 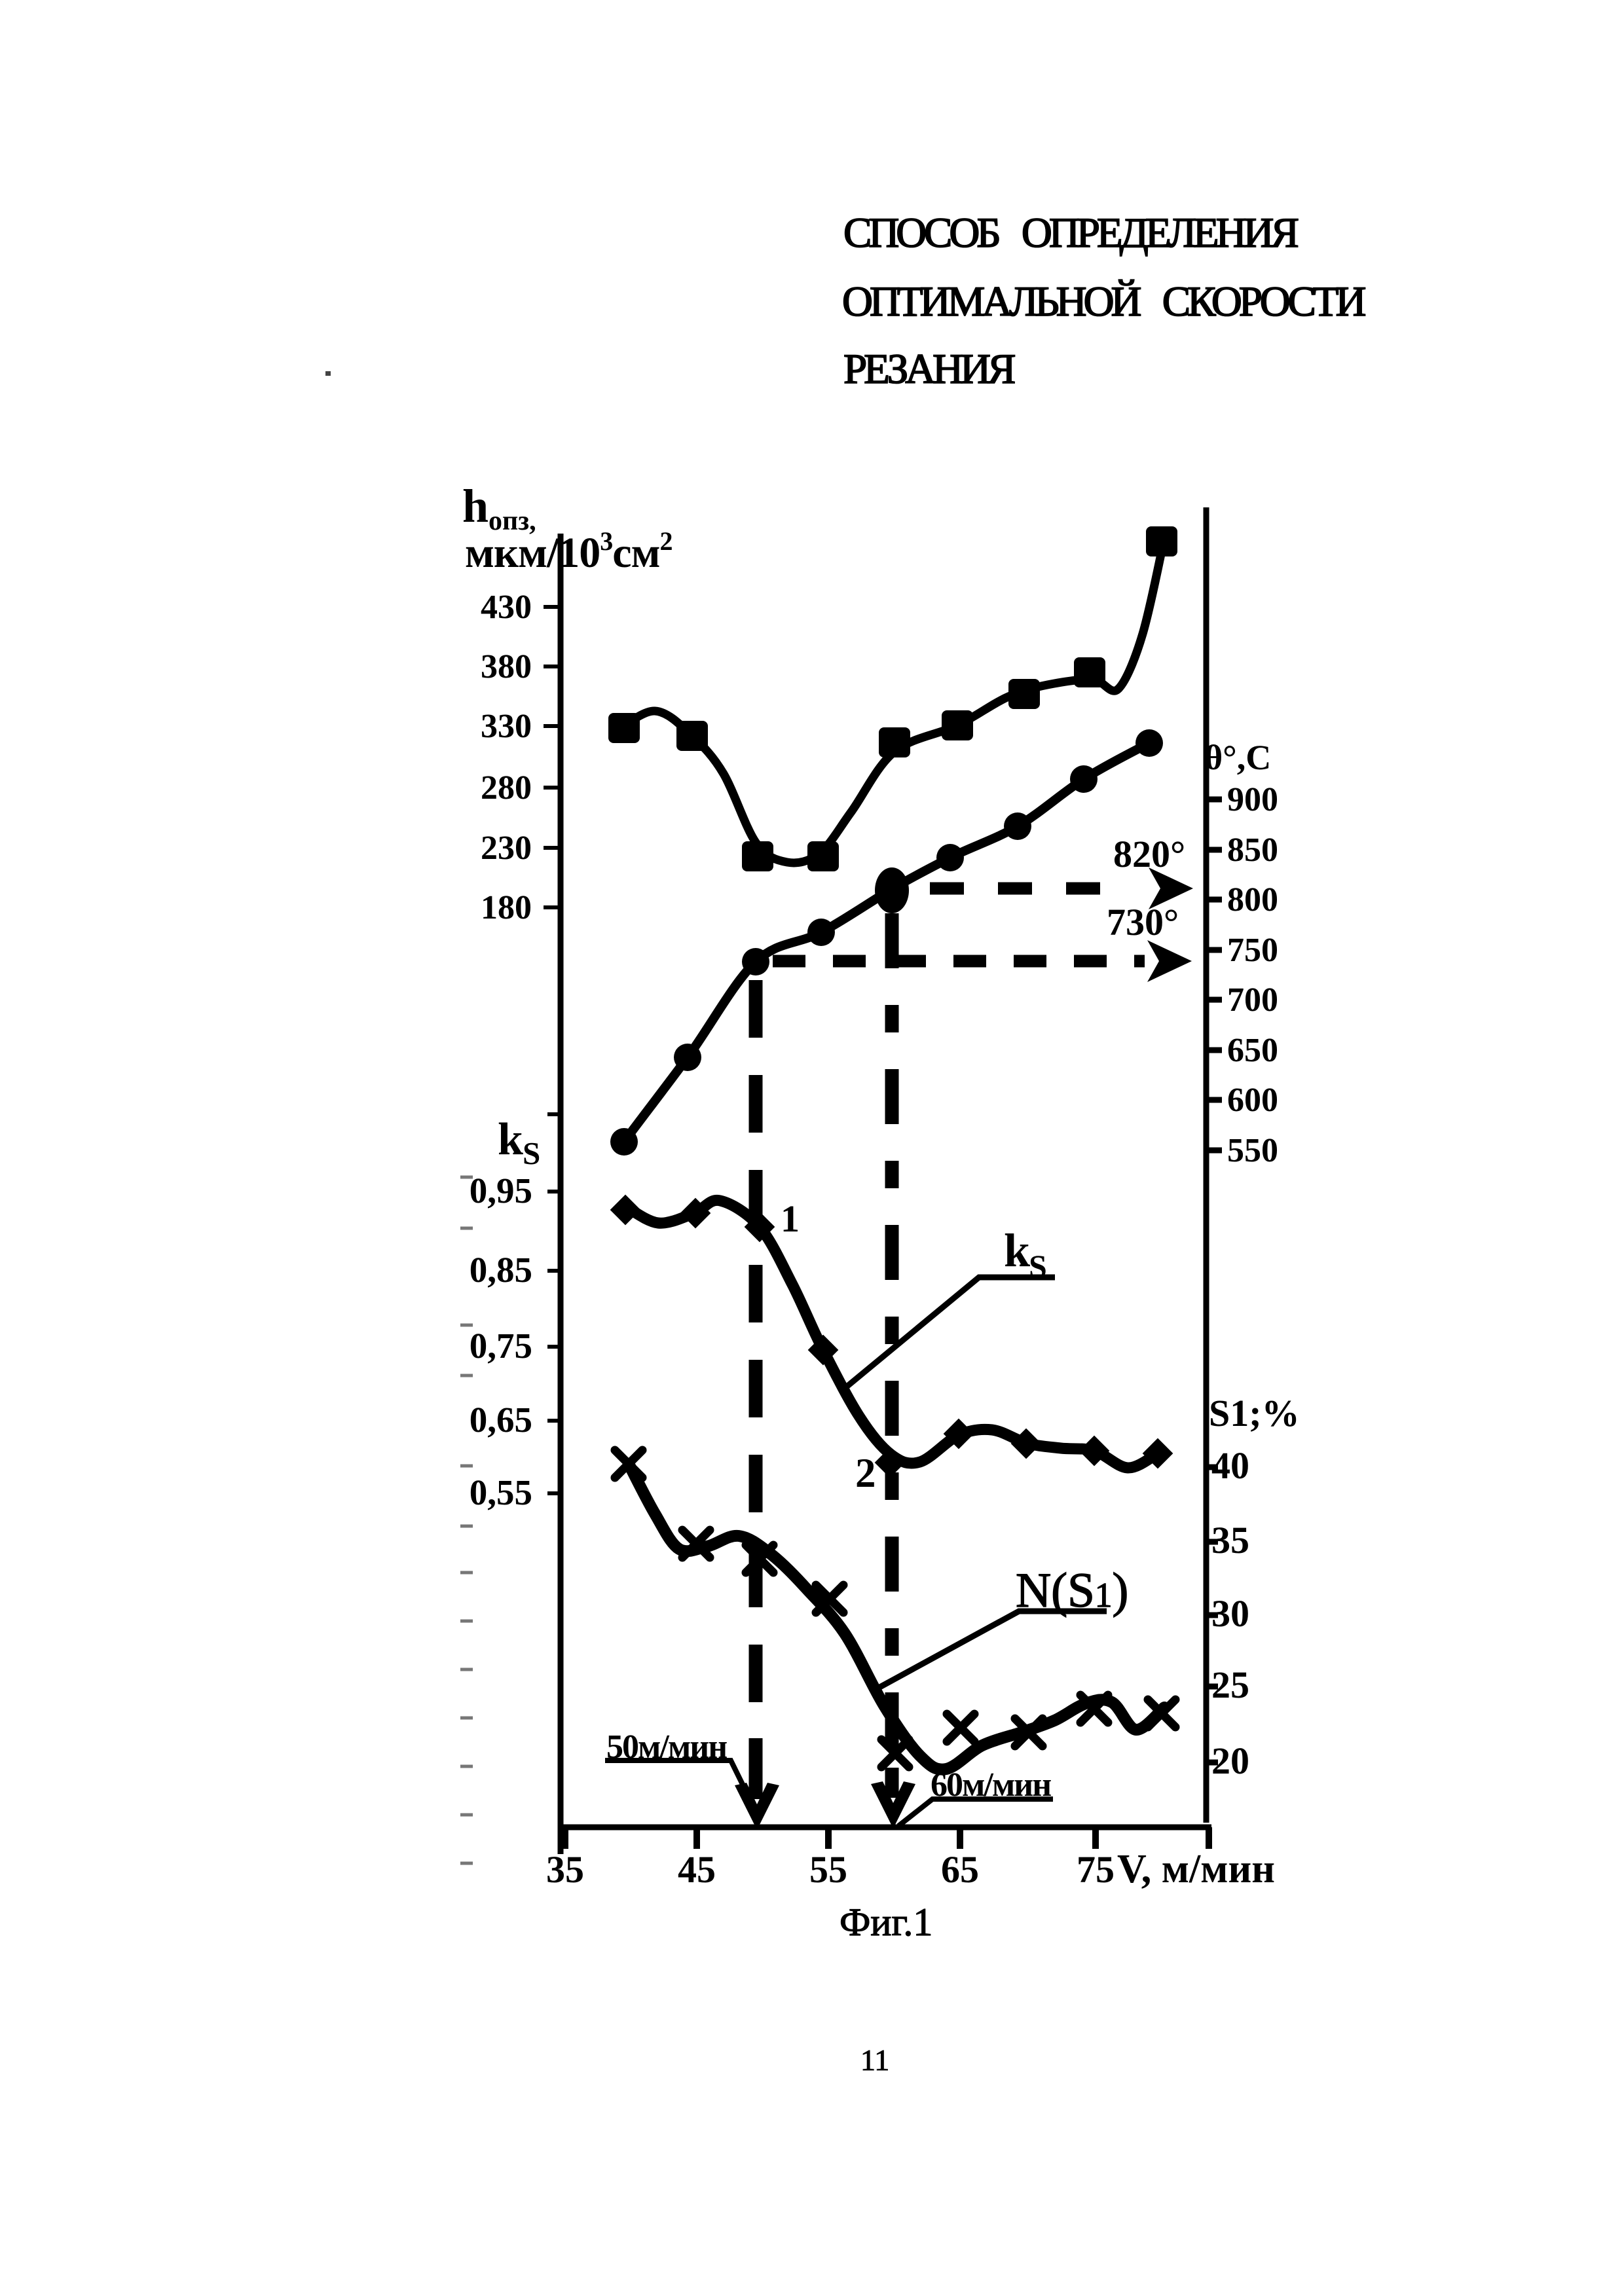 I want to click on svg-text: 0,95, so click(x=501, y=1191).